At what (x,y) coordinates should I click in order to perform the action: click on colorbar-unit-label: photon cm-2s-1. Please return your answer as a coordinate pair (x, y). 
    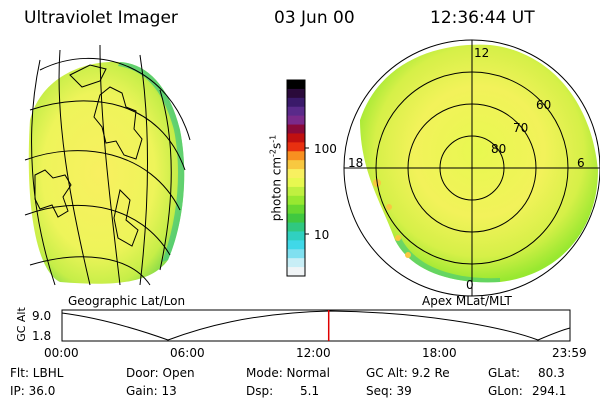
    Looking at the image, I should click on (276, 178).